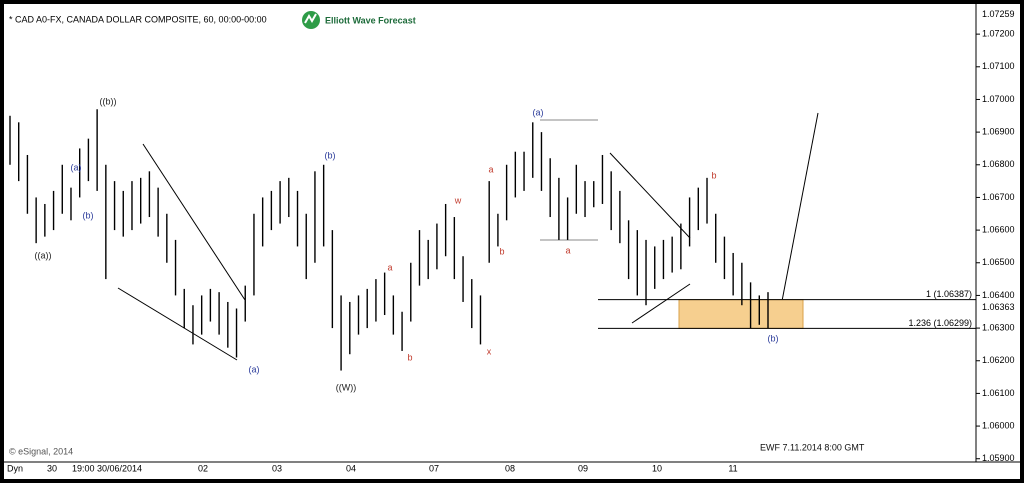  Describe the element at coordinates (998, 307) in the screenshot. I see `last-price-label: 1.06363` at that location.